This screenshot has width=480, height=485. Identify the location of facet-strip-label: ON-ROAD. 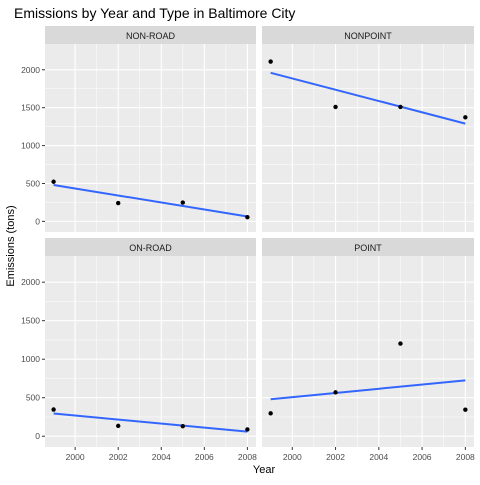
(150, 248).